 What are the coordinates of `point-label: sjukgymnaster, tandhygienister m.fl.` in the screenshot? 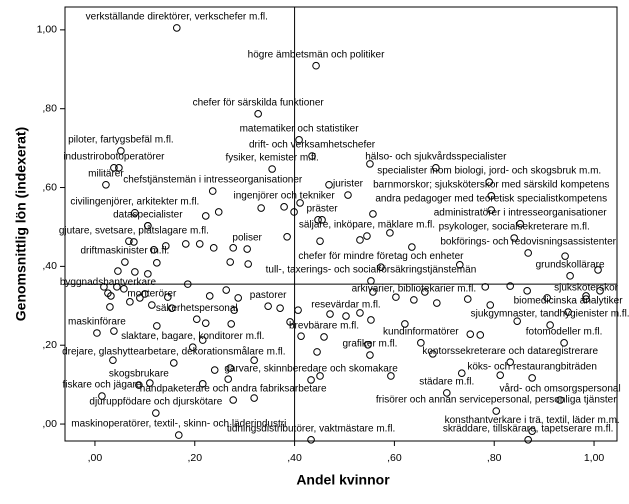 It's located at (550, 314).